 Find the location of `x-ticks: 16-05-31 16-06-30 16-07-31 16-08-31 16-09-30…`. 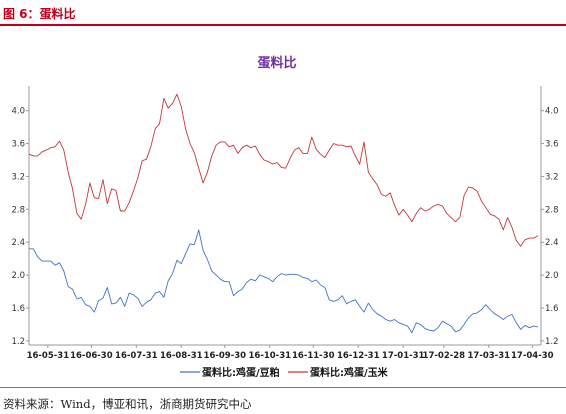

x-ticks: 16-05-31 16-06-30 16-07-31 16-08-31 16-09-30… is located at coordinates (290, 353).